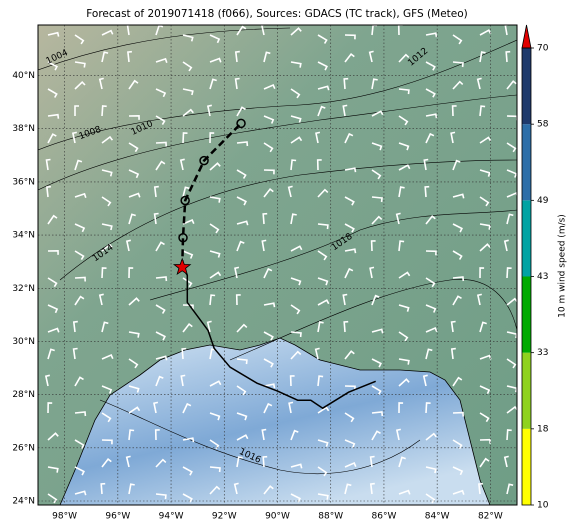  Describe the element at coordinates (542, 277) in the screenshot. I see `colorbar-tick-label: 43` at that location.